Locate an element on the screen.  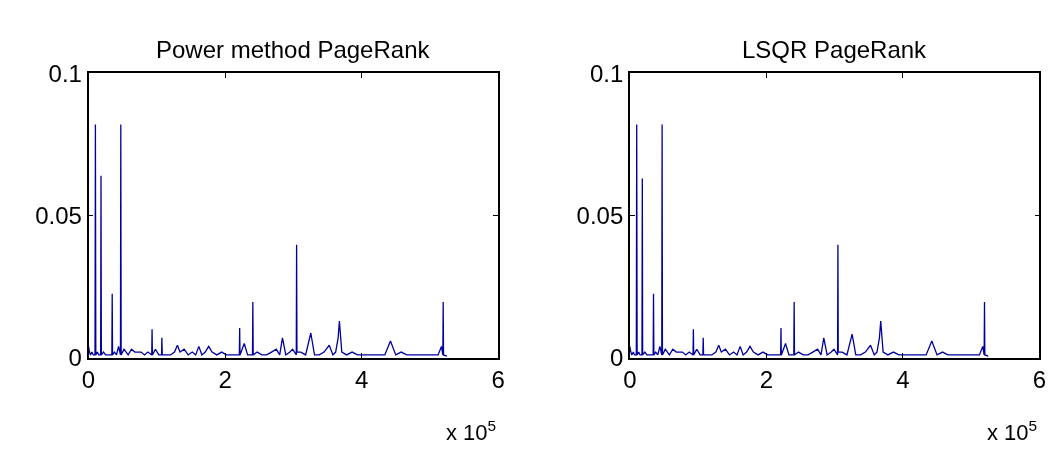
chart-title: LSQR PageRank is located at coordinates (835, 49).